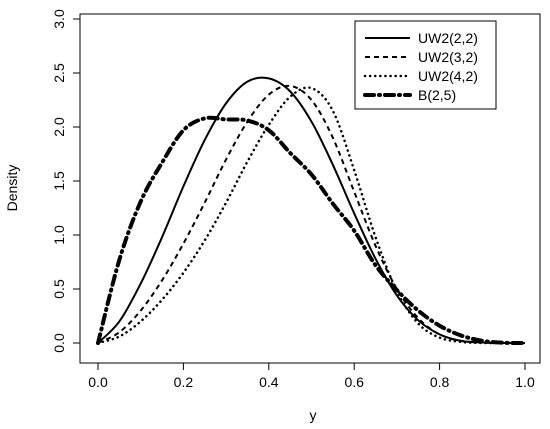 The width and height of the screenshot is (550, 429). Describe the element at coordinates (448, 76) in the screenshot. I see `legend-label-3: UW2(4,2)` at that location.